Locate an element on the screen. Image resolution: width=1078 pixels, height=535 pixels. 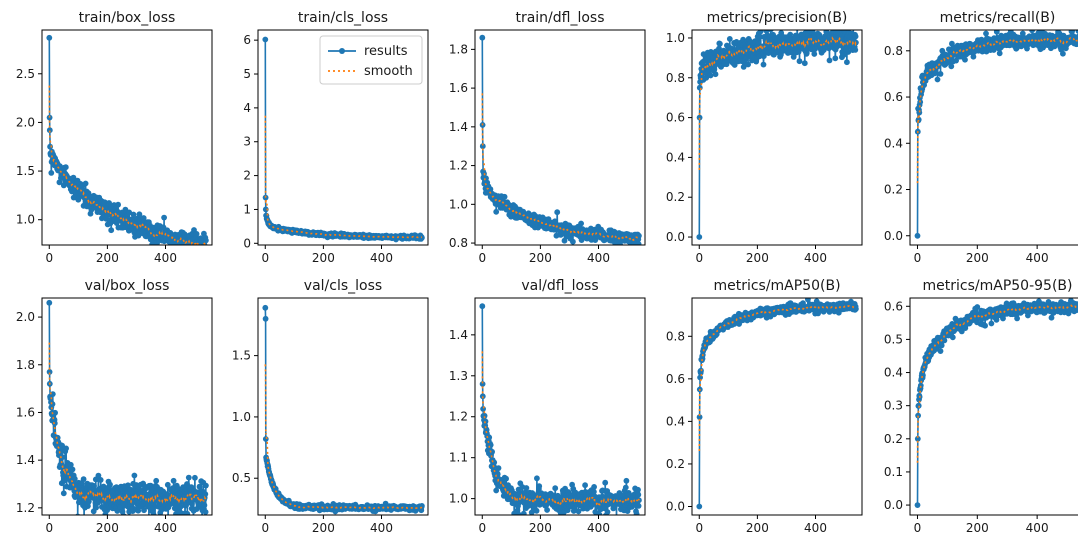
smooth-line is located at coordinates (777, 102).